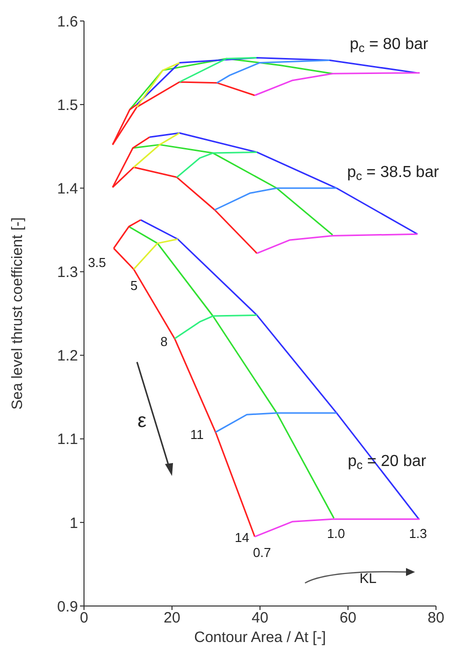 The height and width of the screenshot is (655, 475). Describe the element at coordinates (67, 607) in the screenshot. I see `y-tick-label: 0.9` at that location.